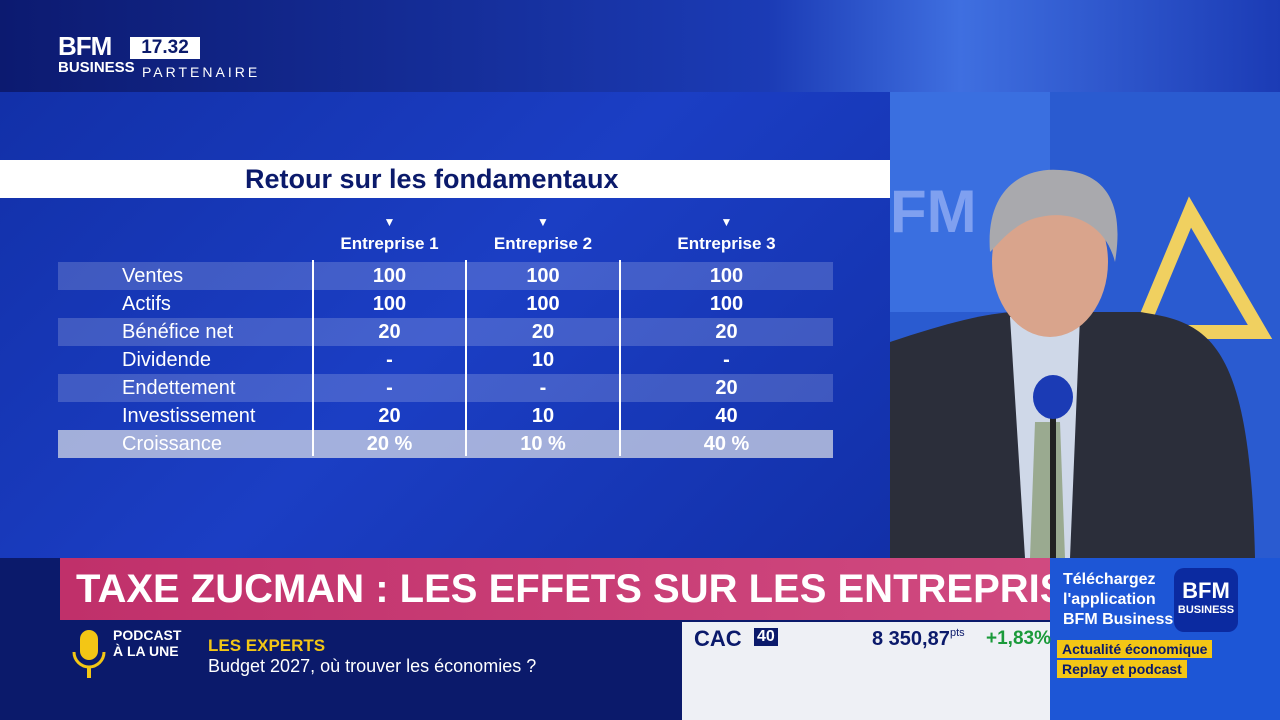 This screenshot has height=720, width=1280. I want to click on promo-line: l'application, so click(1109, 599).